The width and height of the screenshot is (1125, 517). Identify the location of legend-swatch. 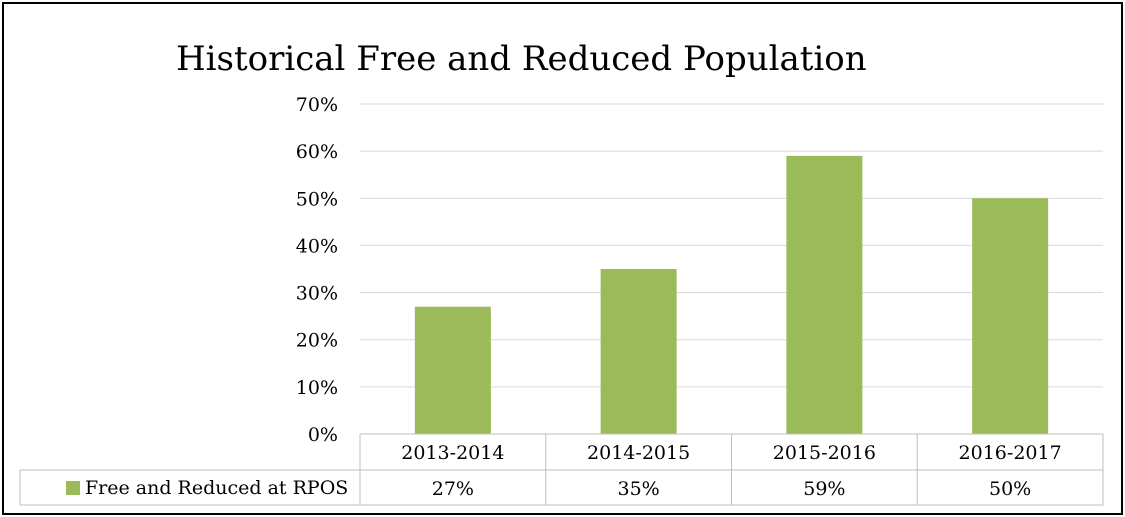
(73, 488).